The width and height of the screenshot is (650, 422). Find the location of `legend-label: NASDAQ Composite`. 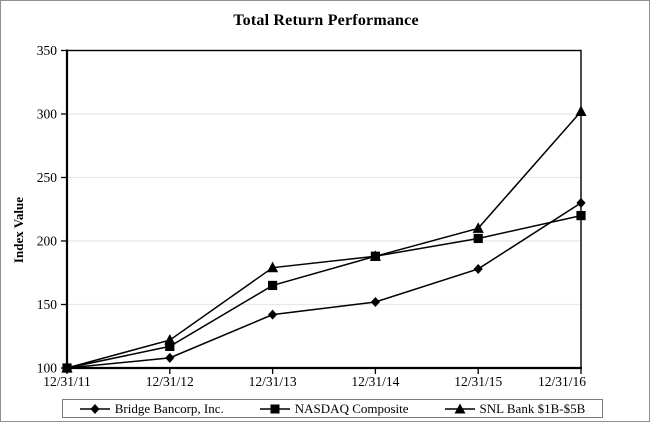

legend-label: NASDAQ Composite is located at coordinates (351, 408).